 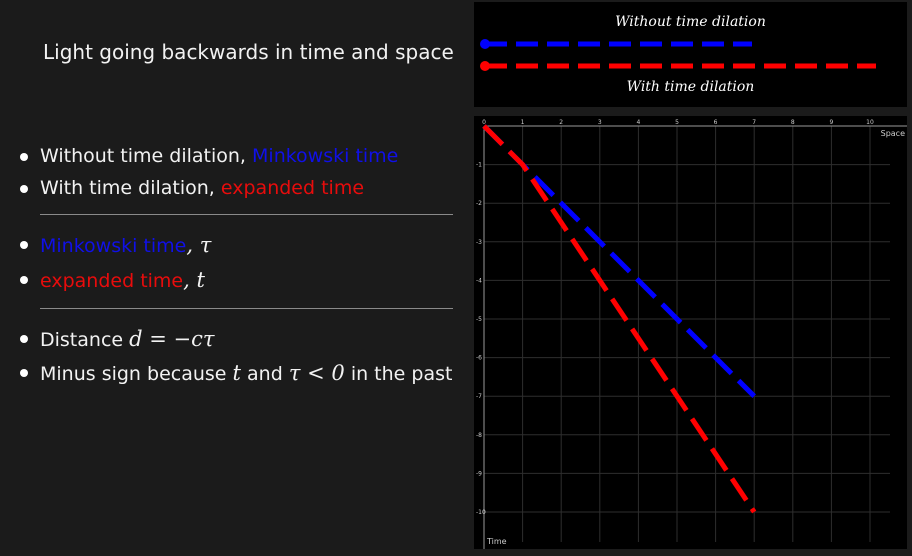 I want to click on x-tick-label: 5, so click(x=677, y=122).